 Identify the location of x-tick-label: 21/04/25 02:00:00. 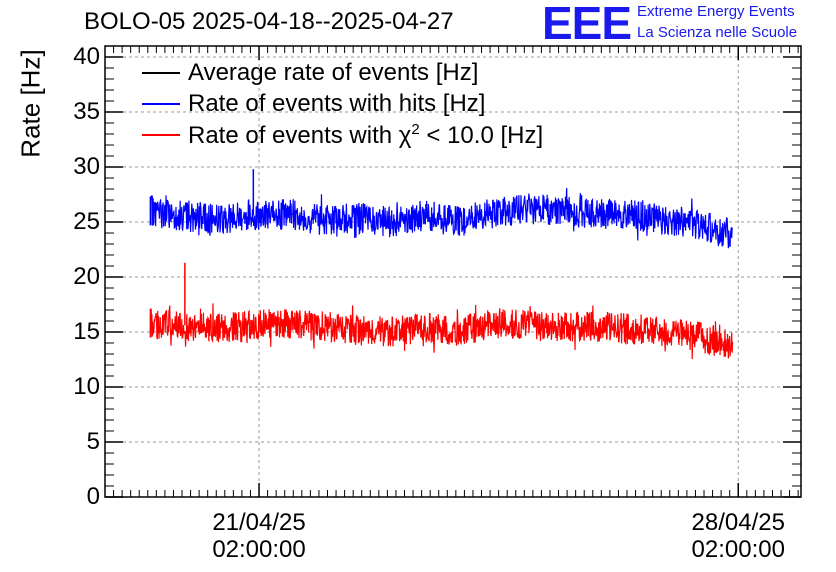
(259, 536).